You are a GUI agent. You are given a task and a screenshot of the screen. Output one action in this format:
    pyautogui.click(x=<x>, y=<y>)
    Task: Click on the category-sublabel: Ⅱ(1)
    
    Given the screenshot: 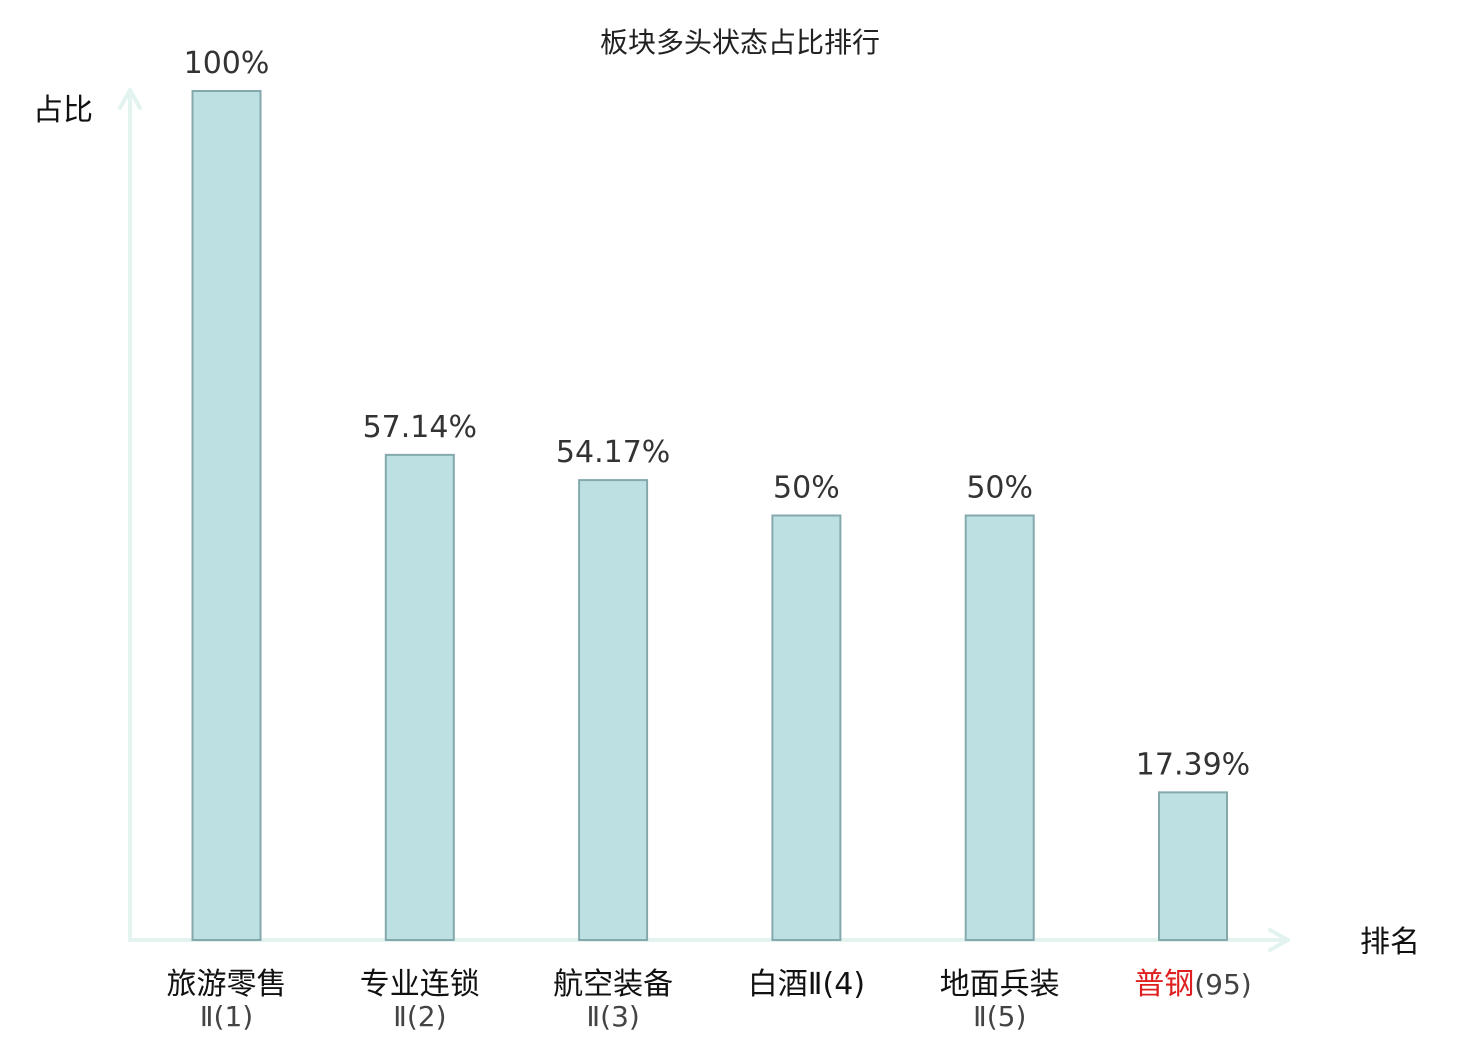 What is the action you would take?
    pyautogui.click(x=226, y=1016)
    